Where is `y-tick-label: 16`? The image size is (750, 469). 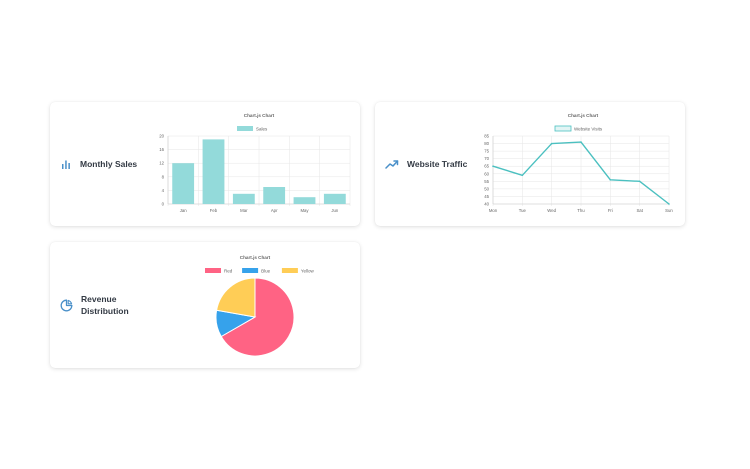 y-tick-label: 16 is located at coordinates (161, 149).